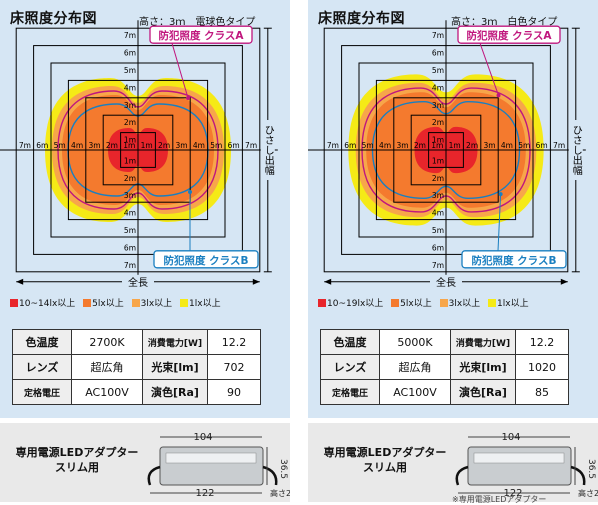  What do you see at coordinates (283, 469) in the screenshot?
I see `depth-dimension: 36.5` at bounding box center [283, 469].